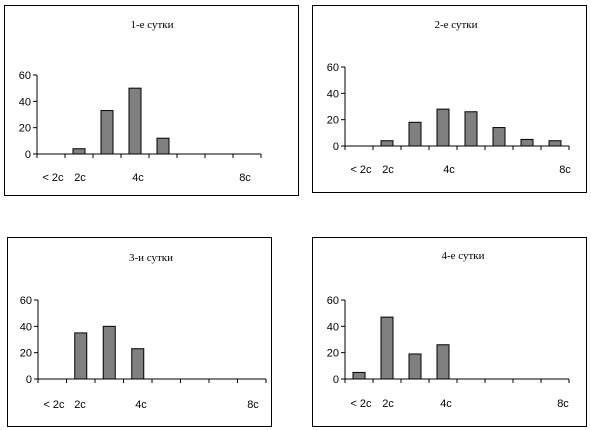 The height and width of the screenshot is (430, 591). Describe the element at coordinates (462, 256) in the screenshot. I see `chart-title: 4-е сутки` at that location.